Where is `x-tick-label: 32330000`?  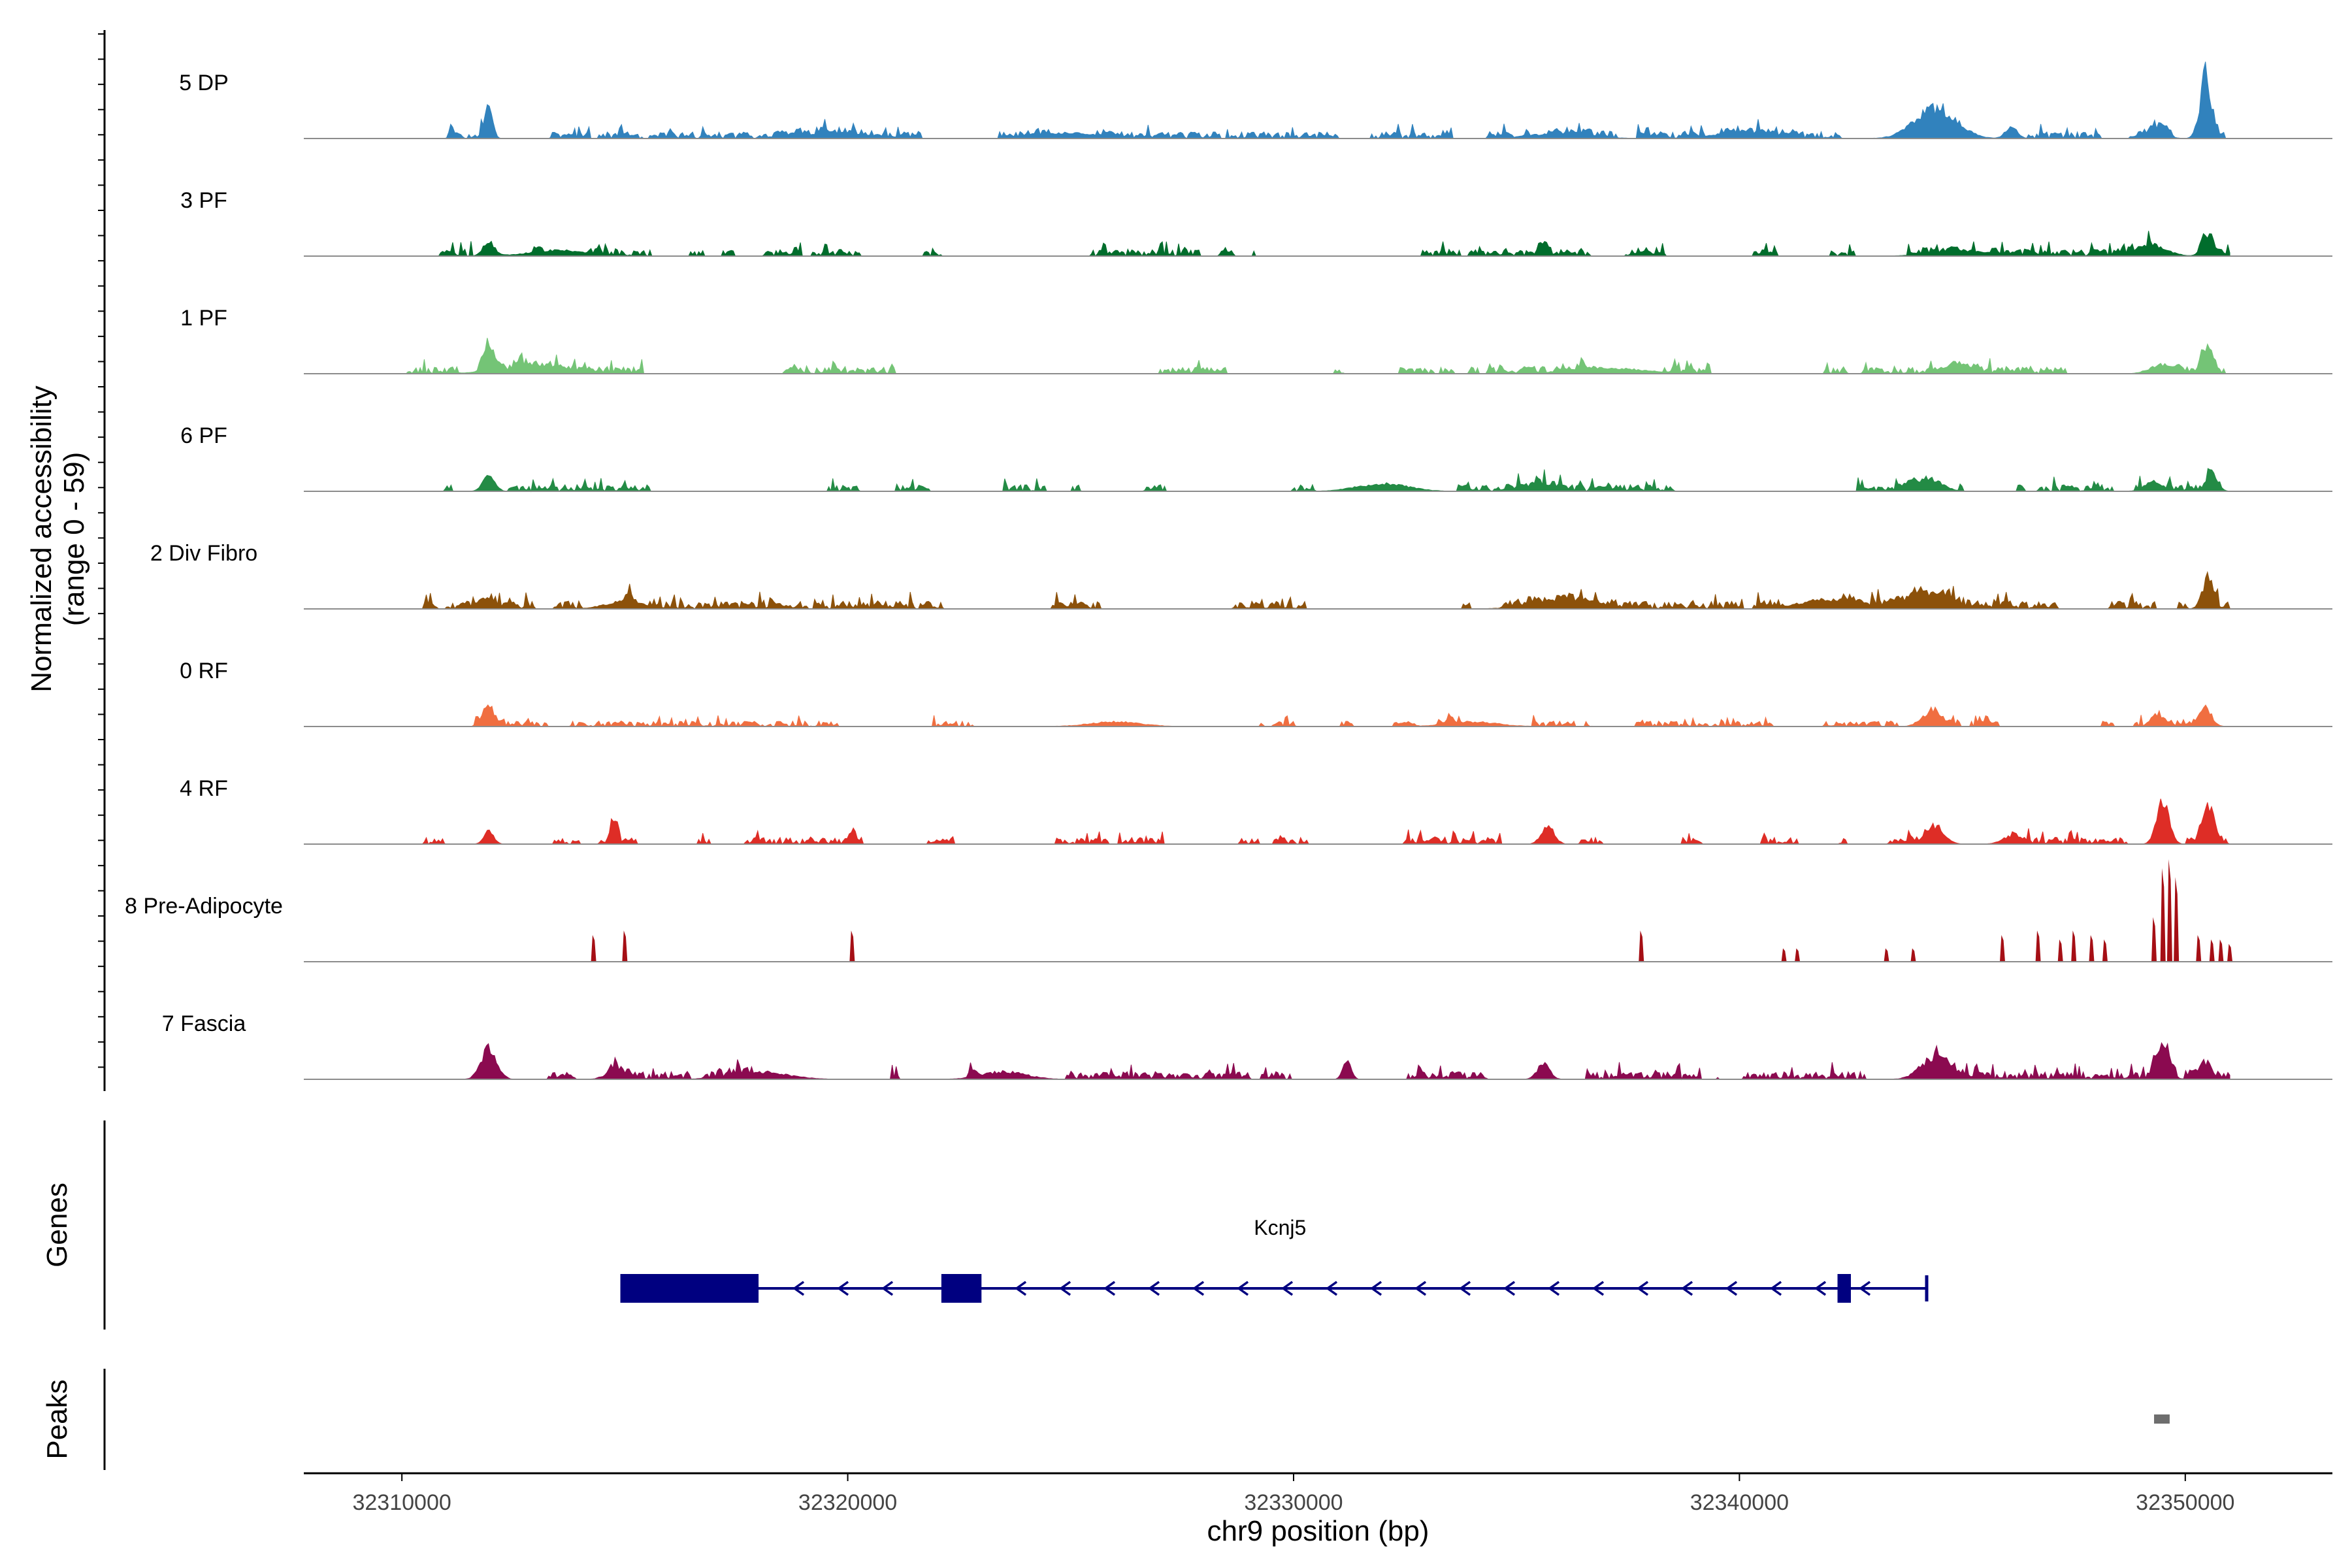 x-tick-label: 32330000 is located at coordinates (1293, 1502).